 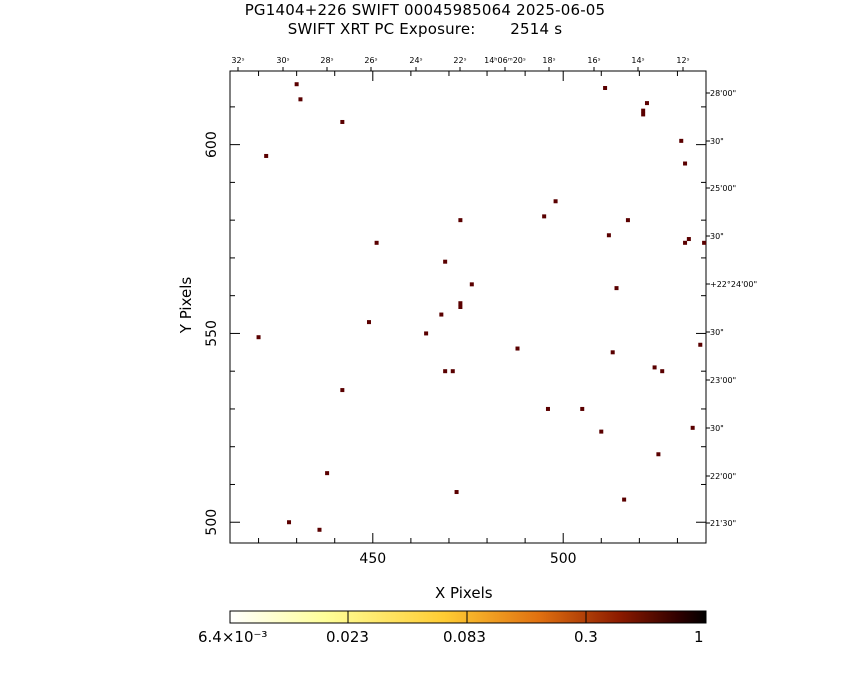 I want to click on dec-tick-label: 25'00", so click(x=723, y=188).